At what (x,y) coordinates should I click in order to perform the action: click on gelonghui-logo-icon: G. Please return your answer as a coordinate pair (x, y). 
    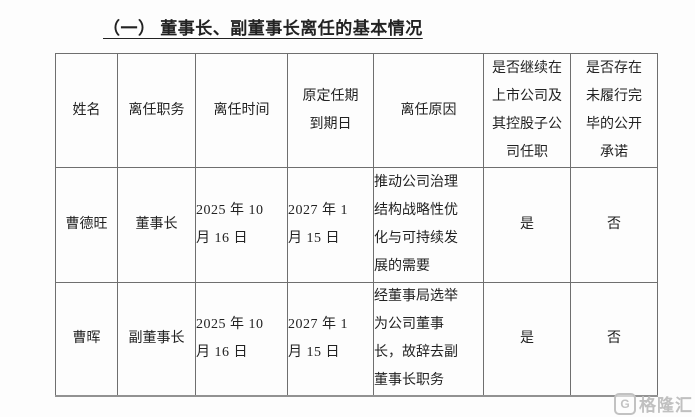
    Looking at the image, I should click on (625, 403).